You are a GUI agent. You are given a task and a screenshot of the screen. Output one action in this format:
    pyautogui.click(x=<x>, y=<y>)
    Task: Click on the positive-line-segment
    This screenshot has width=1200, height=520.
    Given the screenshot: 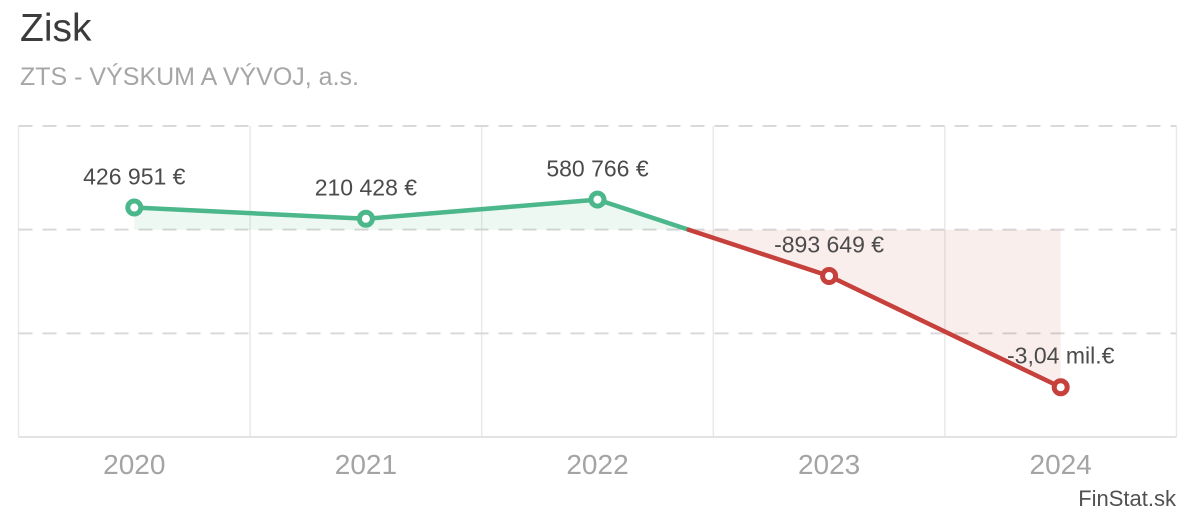 What is the action you would take?
    pyautogui.click(x=411, y=214)
    